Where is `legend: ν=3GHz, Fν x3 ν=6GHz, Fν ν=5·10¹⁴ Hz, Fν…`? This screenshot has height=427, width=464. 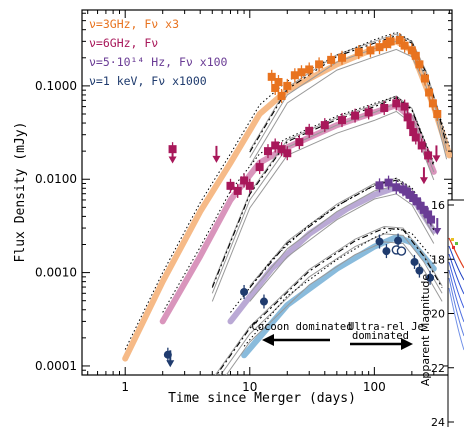
legend: ν=3GHz, Fν x3 ν=6GHz, Fν ν=5·10¹⁴ Hz, Fν… is located at coordinates (158, 52).